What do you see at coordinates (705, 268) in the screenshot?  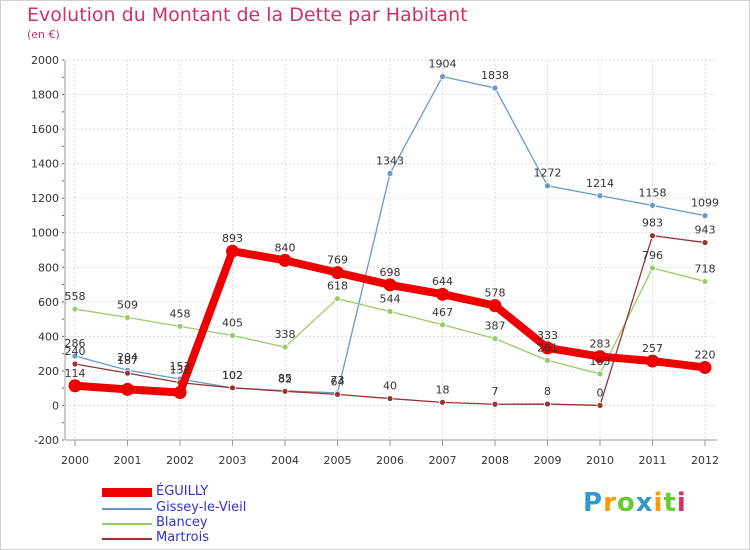 I see `data-label: 718` at bounding box center [705, 268].